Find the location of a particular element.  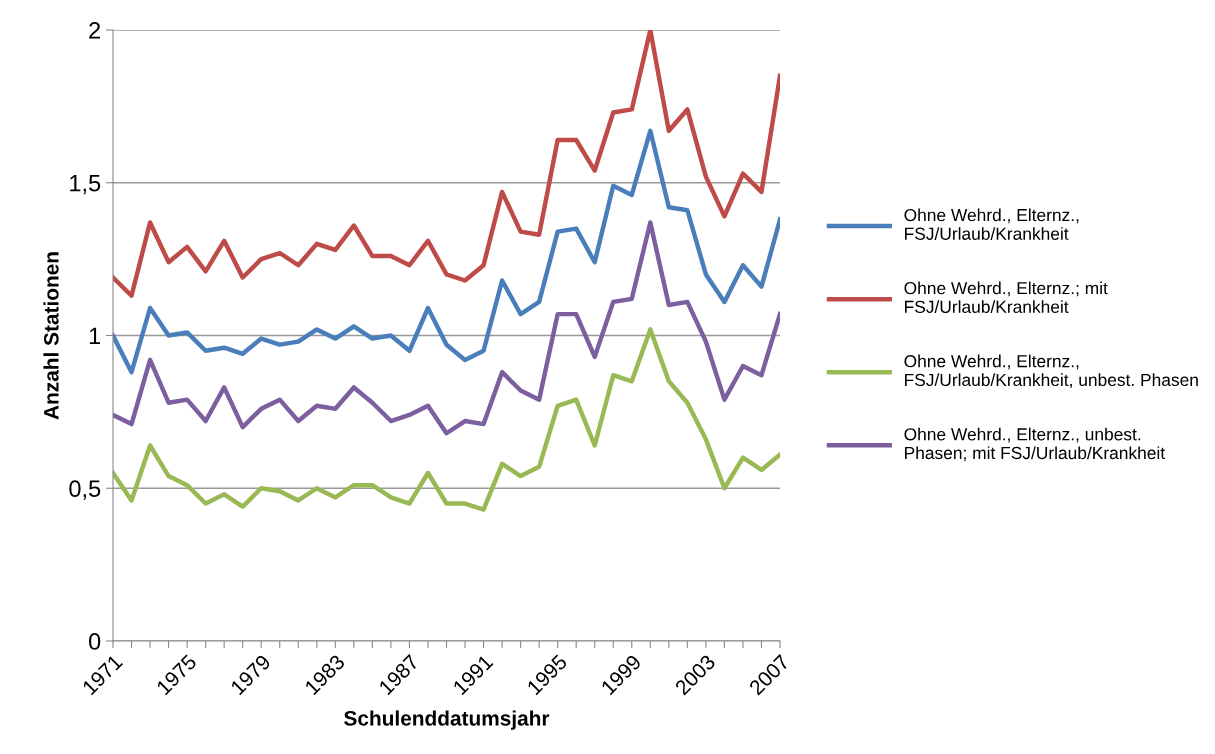

y-tick-label: 2 is located at coordinates (95, 30).